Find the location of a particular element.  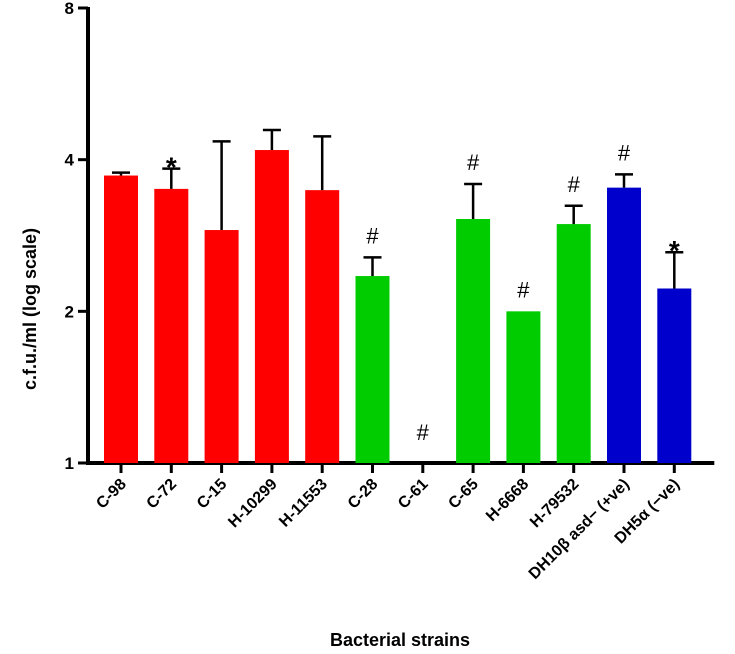

x-category-label: C-28 is located at coordinates (363, 494).